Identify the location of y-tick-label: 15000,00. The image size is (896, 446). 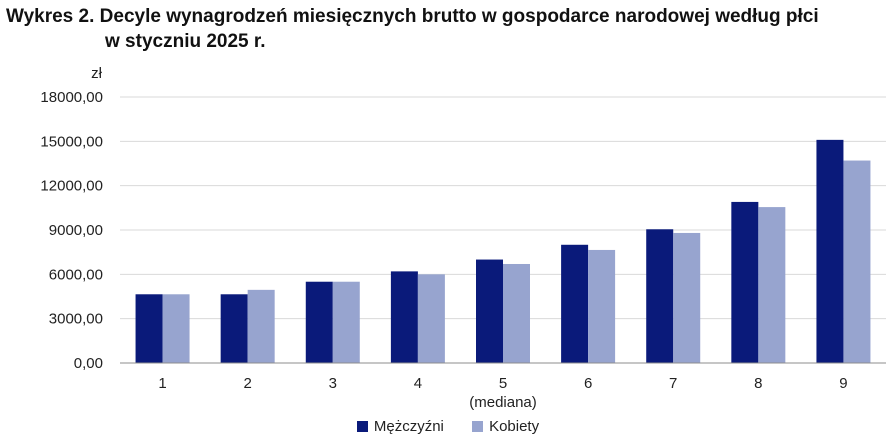
(71, 141).